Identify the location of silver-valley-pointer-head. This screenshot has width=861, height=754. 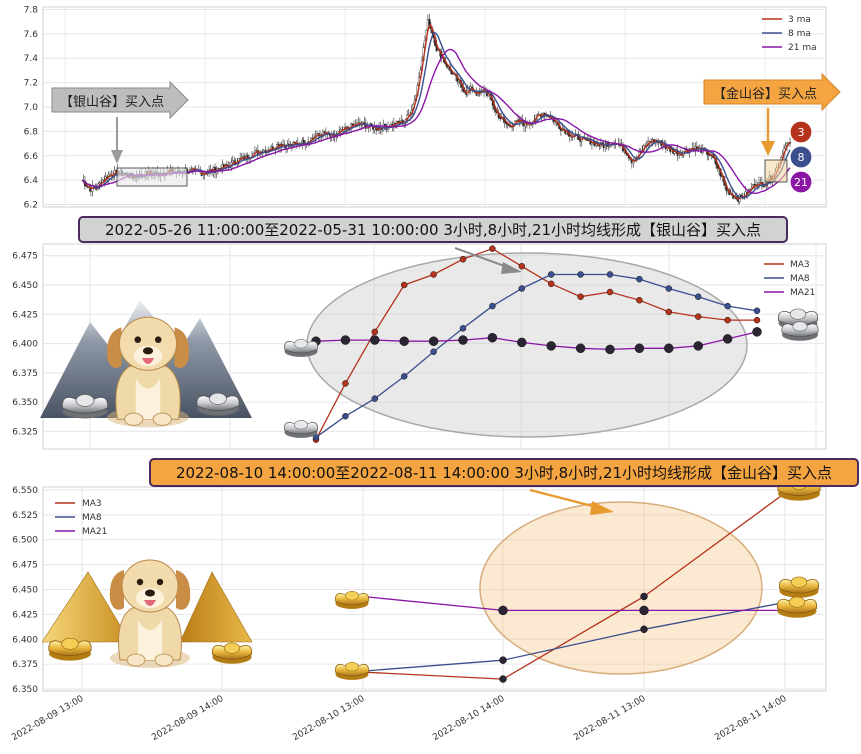
(117, 157).